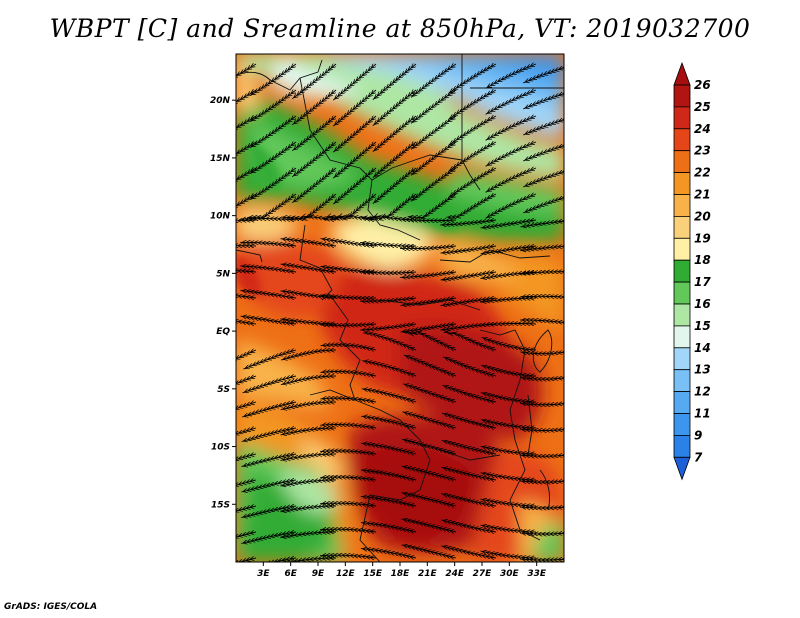 This screenshot has width=800, height=618. Describe the element at coordinates (702, 107) in the screenshot. I see `colorbar-label: 25` at that location.